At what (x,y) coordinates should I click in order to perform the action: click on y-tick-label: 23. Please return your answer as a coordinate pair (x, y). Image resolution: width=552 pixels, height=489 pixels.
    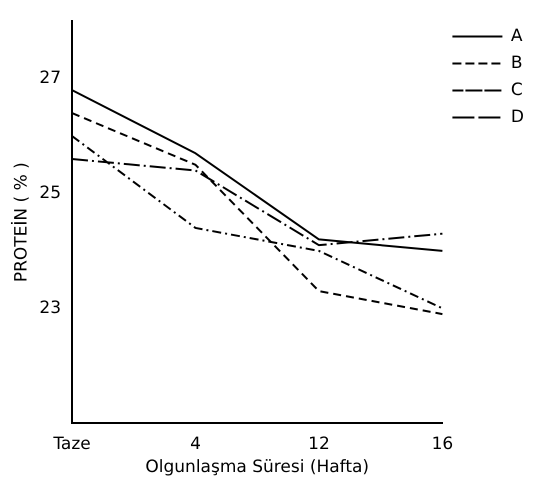
    Looking at the image, I should click on (50, 308).